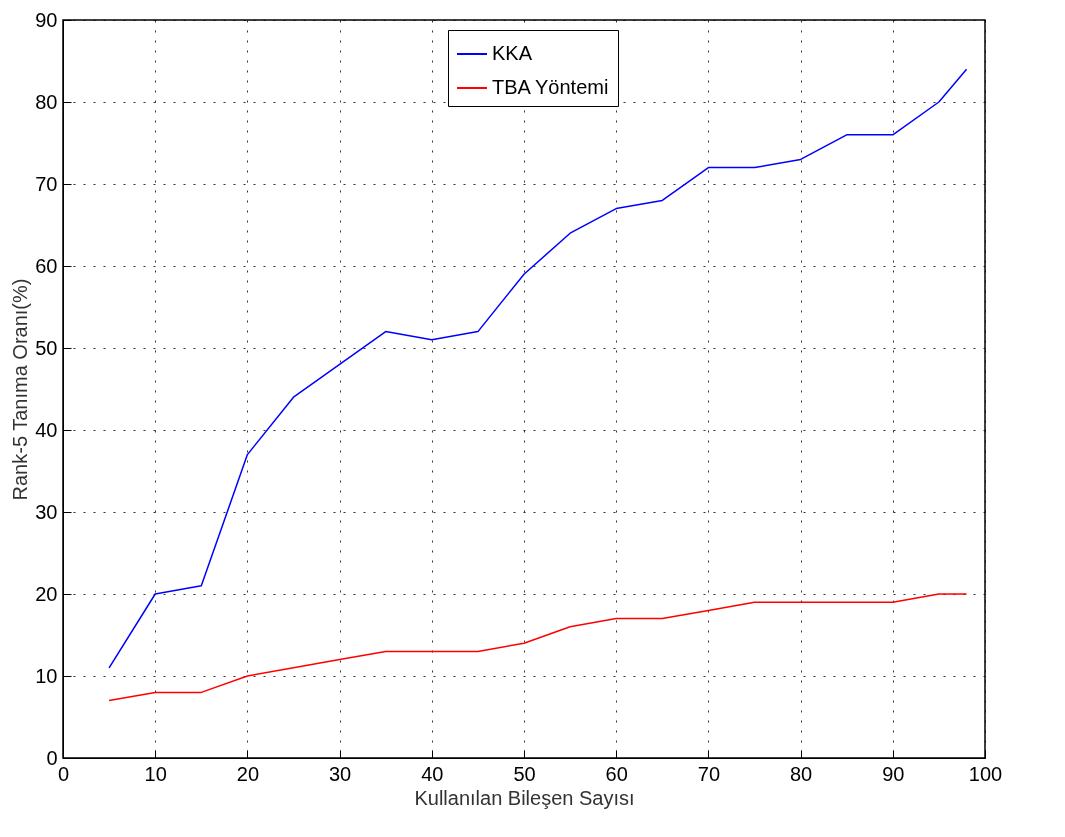 This screenshot has width=1065, height=837. What do you see at coordinates (550, 87) in the screenshot?
I see `legend-label: TBA Yöntemi` at bounding box center [550, 87].